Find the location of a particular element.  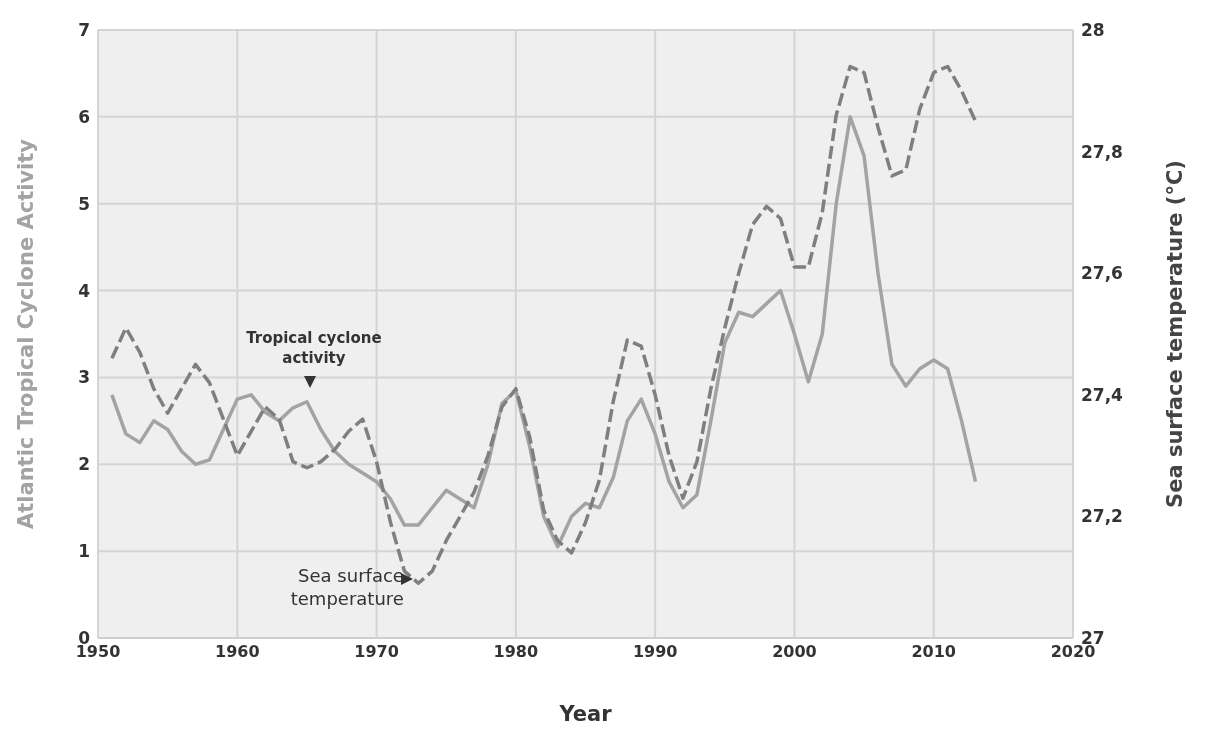

y2-tick-label: 27,4 is located at coordinates (1102, 394).